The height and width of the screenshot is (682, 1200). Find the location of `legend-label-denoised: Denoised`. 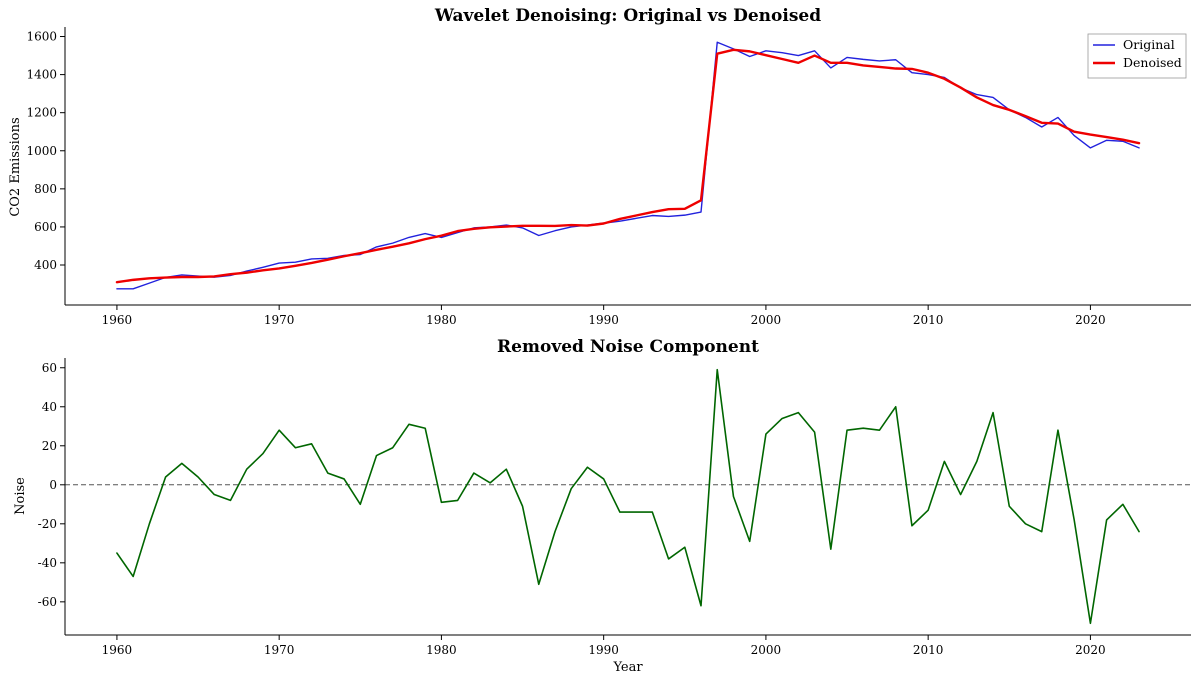

legend-label-denoised: Denoised is located at coordinates (1152, 62).